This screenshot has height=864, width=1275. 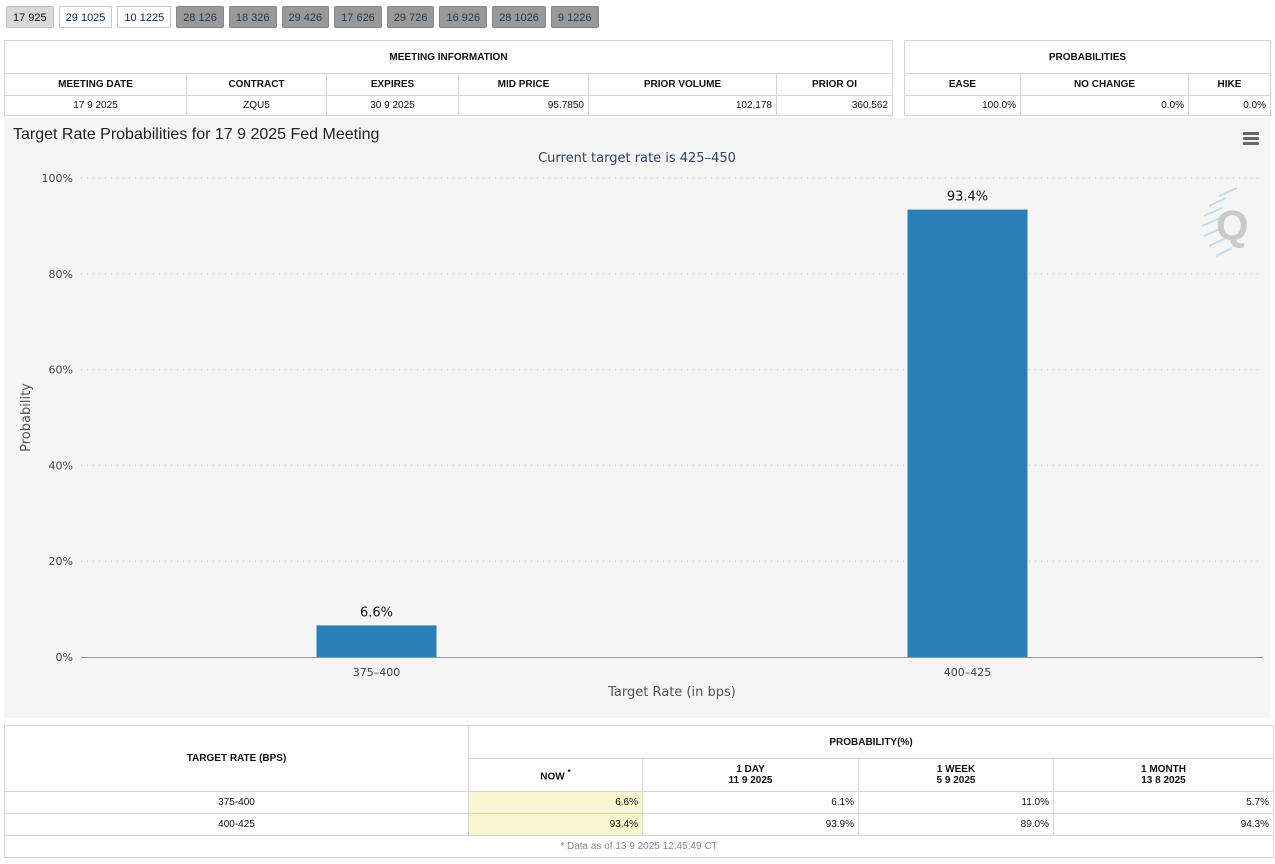 I want to click on col-header-1week: 1 WEEK 5 9 2025, so click(x=956, y=775).